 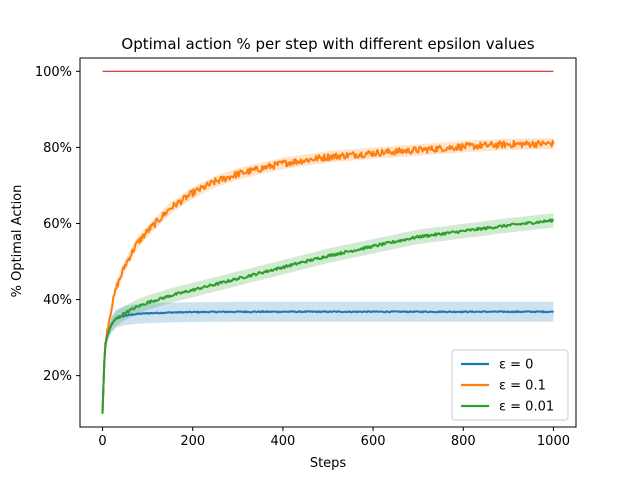 What do you see at coordinates (57, 376) in the screenshot?
I see `y-tick-label: 20%` at bounding box center [57, 376].